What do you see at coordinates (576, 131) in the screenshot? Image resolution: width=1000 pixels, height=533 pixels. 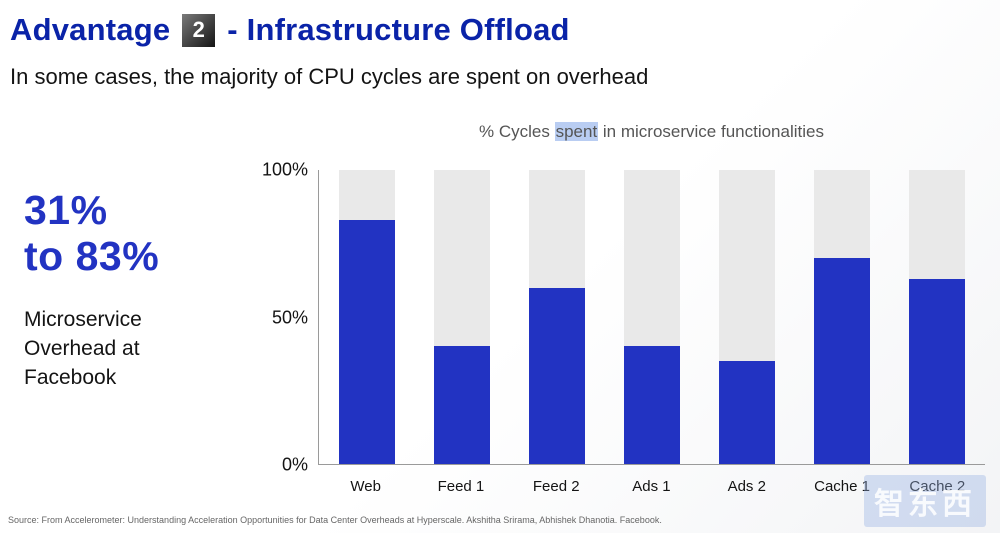 I see `chart-title-highlight: spent` at bounding box center [576, 131].